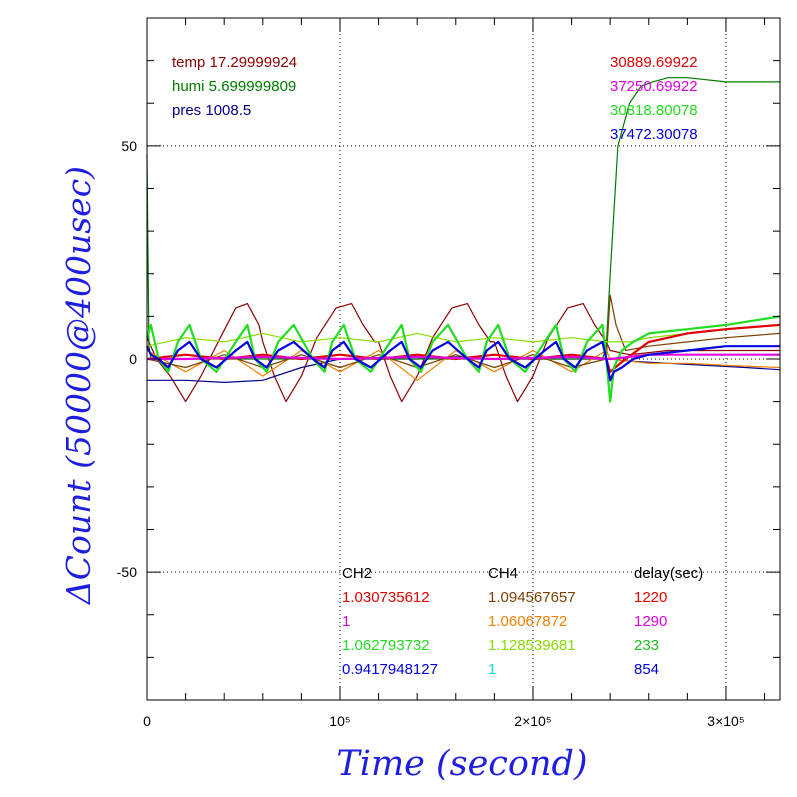  I want to click on table-cell-delay: 1290, so click(650, 621).